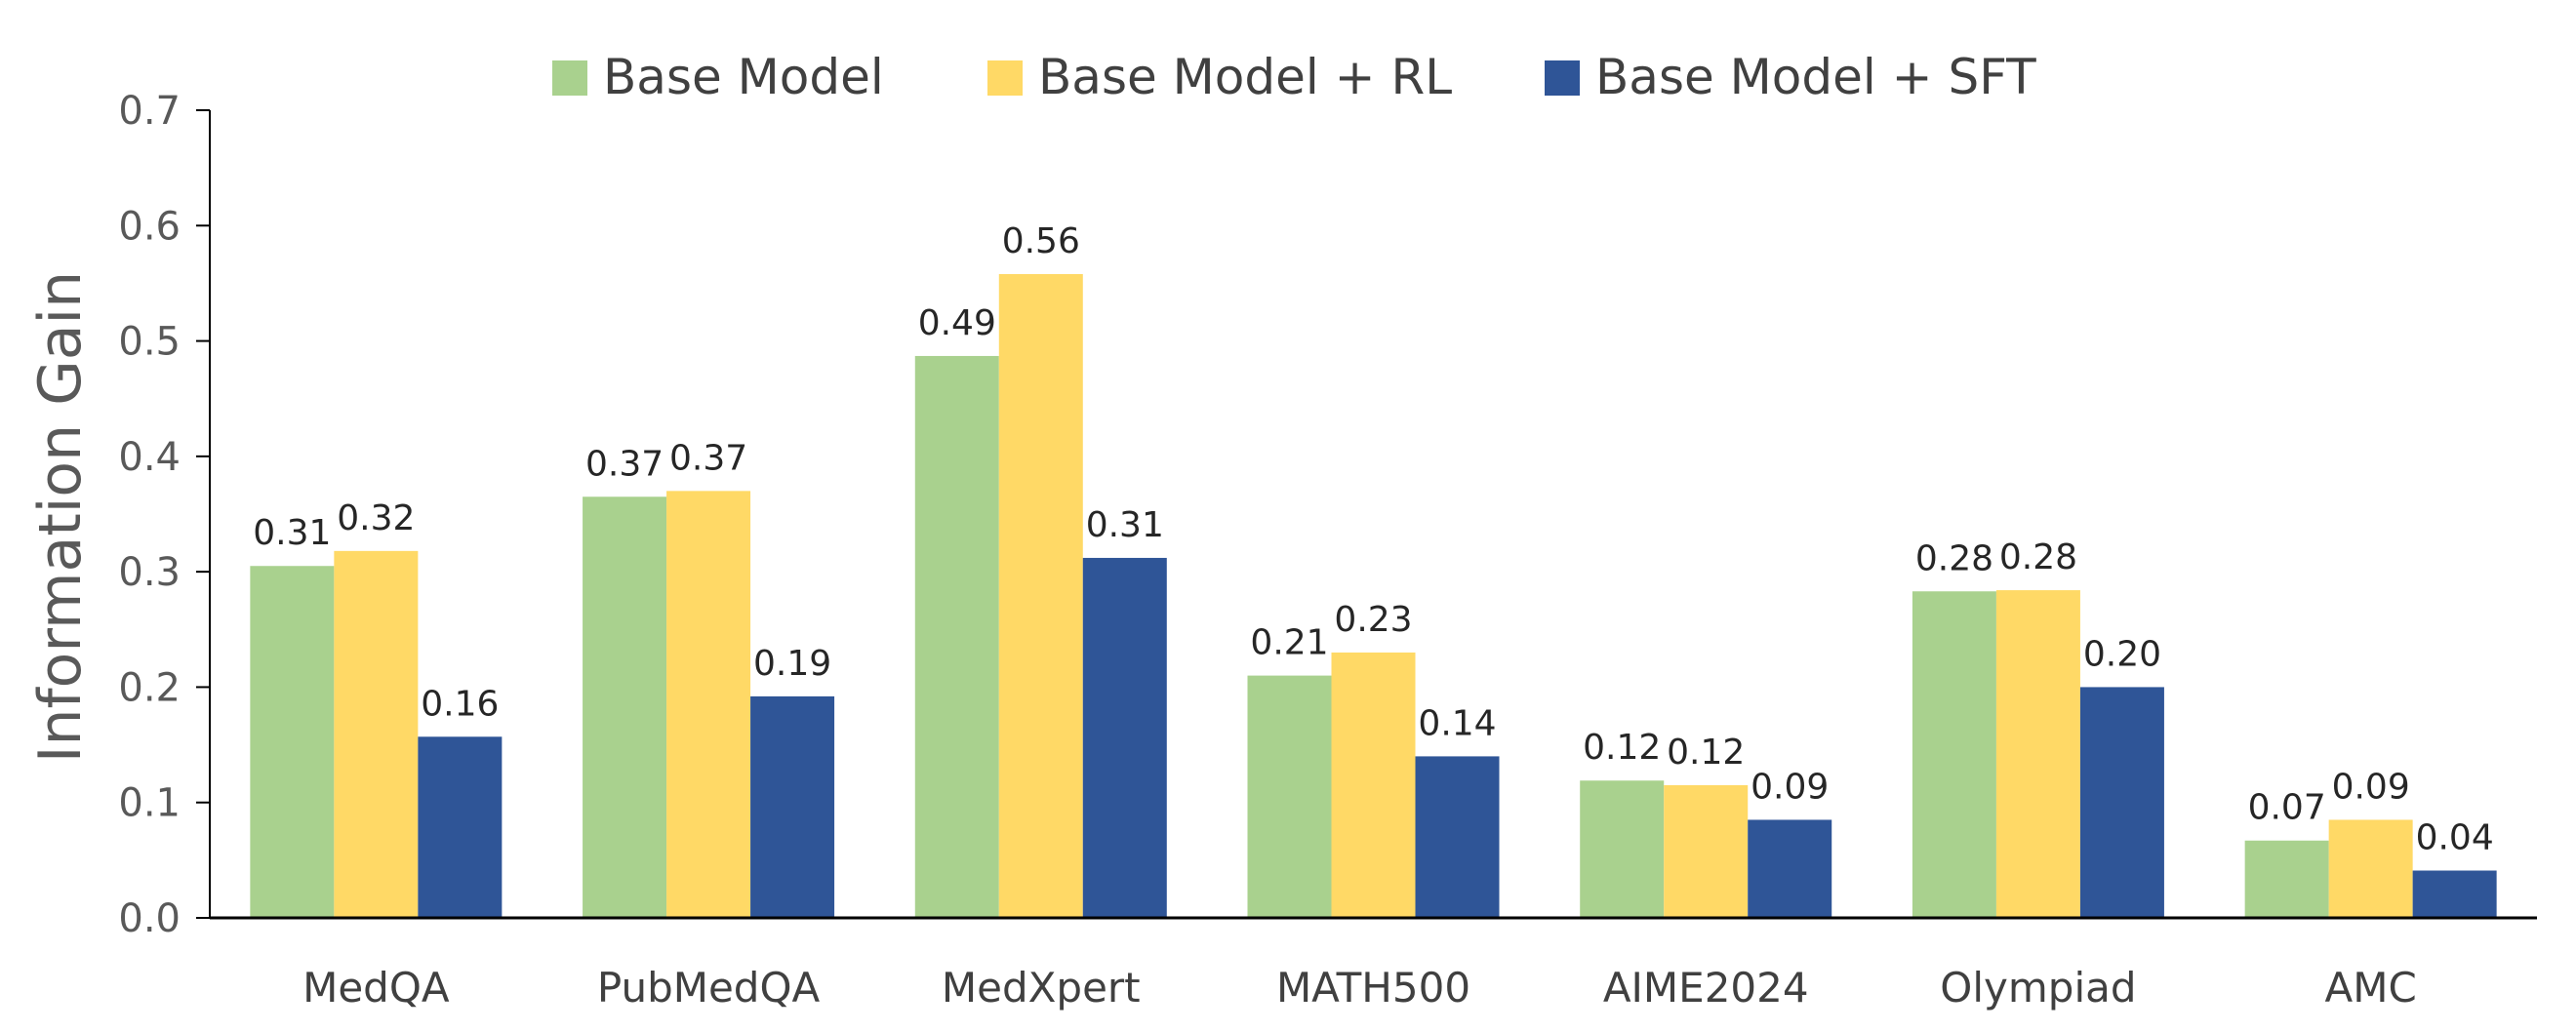 This screenshot has width=2576, height=1032. I want to click on data-label: 0.16, so click(460, 704).